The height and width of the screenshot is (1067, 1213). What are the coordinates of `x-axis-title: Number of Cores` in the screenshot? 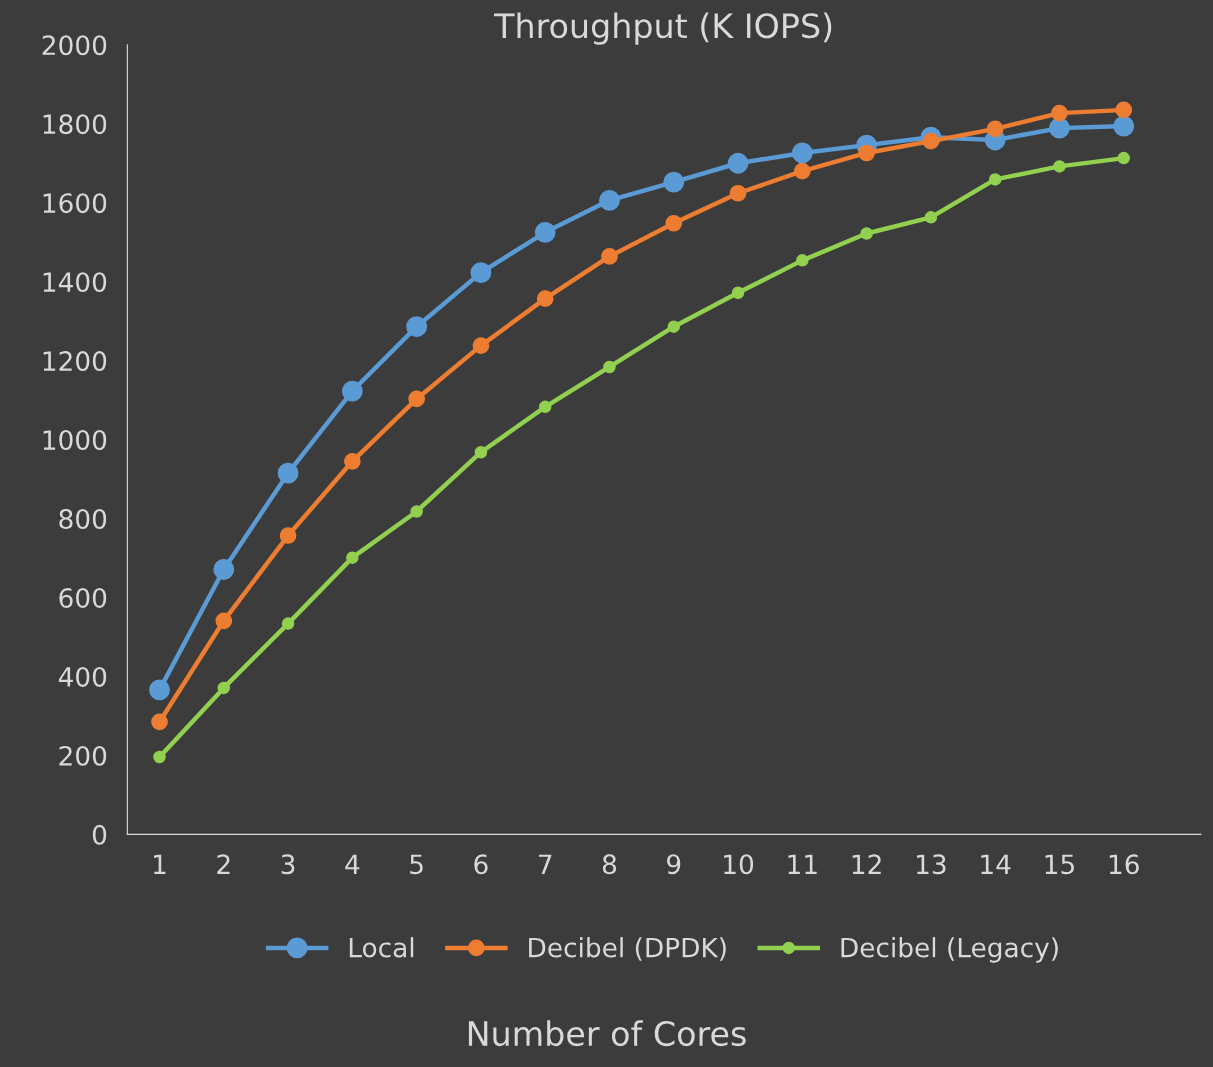 It's located at (607, 1033).